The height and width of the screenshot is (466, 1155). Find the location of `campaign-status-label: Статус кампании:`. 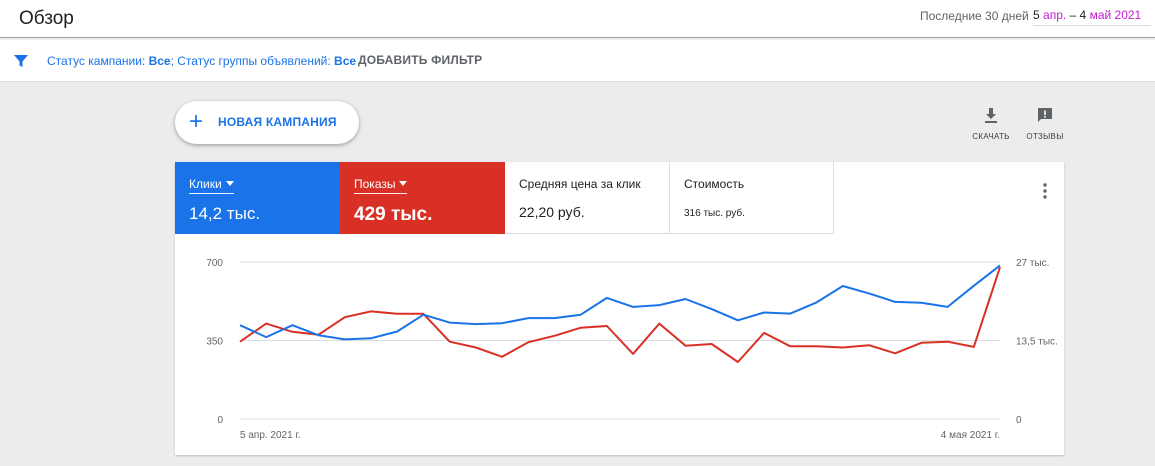

campaign-status-label: Статус кампании: is located at coordinates (98, 61).